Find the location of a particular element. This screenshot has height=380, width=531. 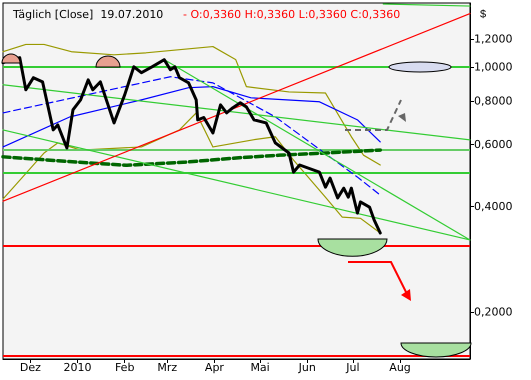

text: - O:0,3360 H:0,3360 L:0,3360 C:0,3360 is located at coordinates (291, 14).